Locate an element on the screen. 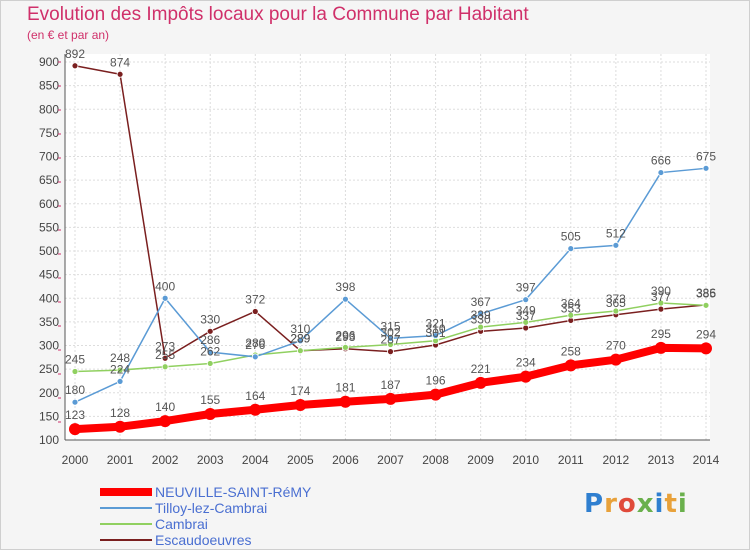 This screenshot has height=550, width=750. legend-label: Cambrai is located at coordinates (181, 524).